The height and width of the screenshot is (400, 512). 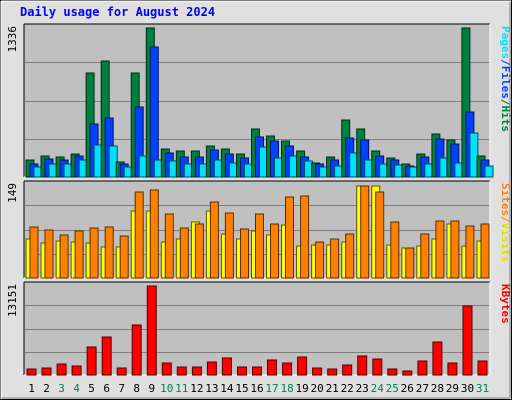 What do you see at coordinates (227, 388) in the screenshot?
I see `x-tick-14: 14` at bounding box center [227, 388].